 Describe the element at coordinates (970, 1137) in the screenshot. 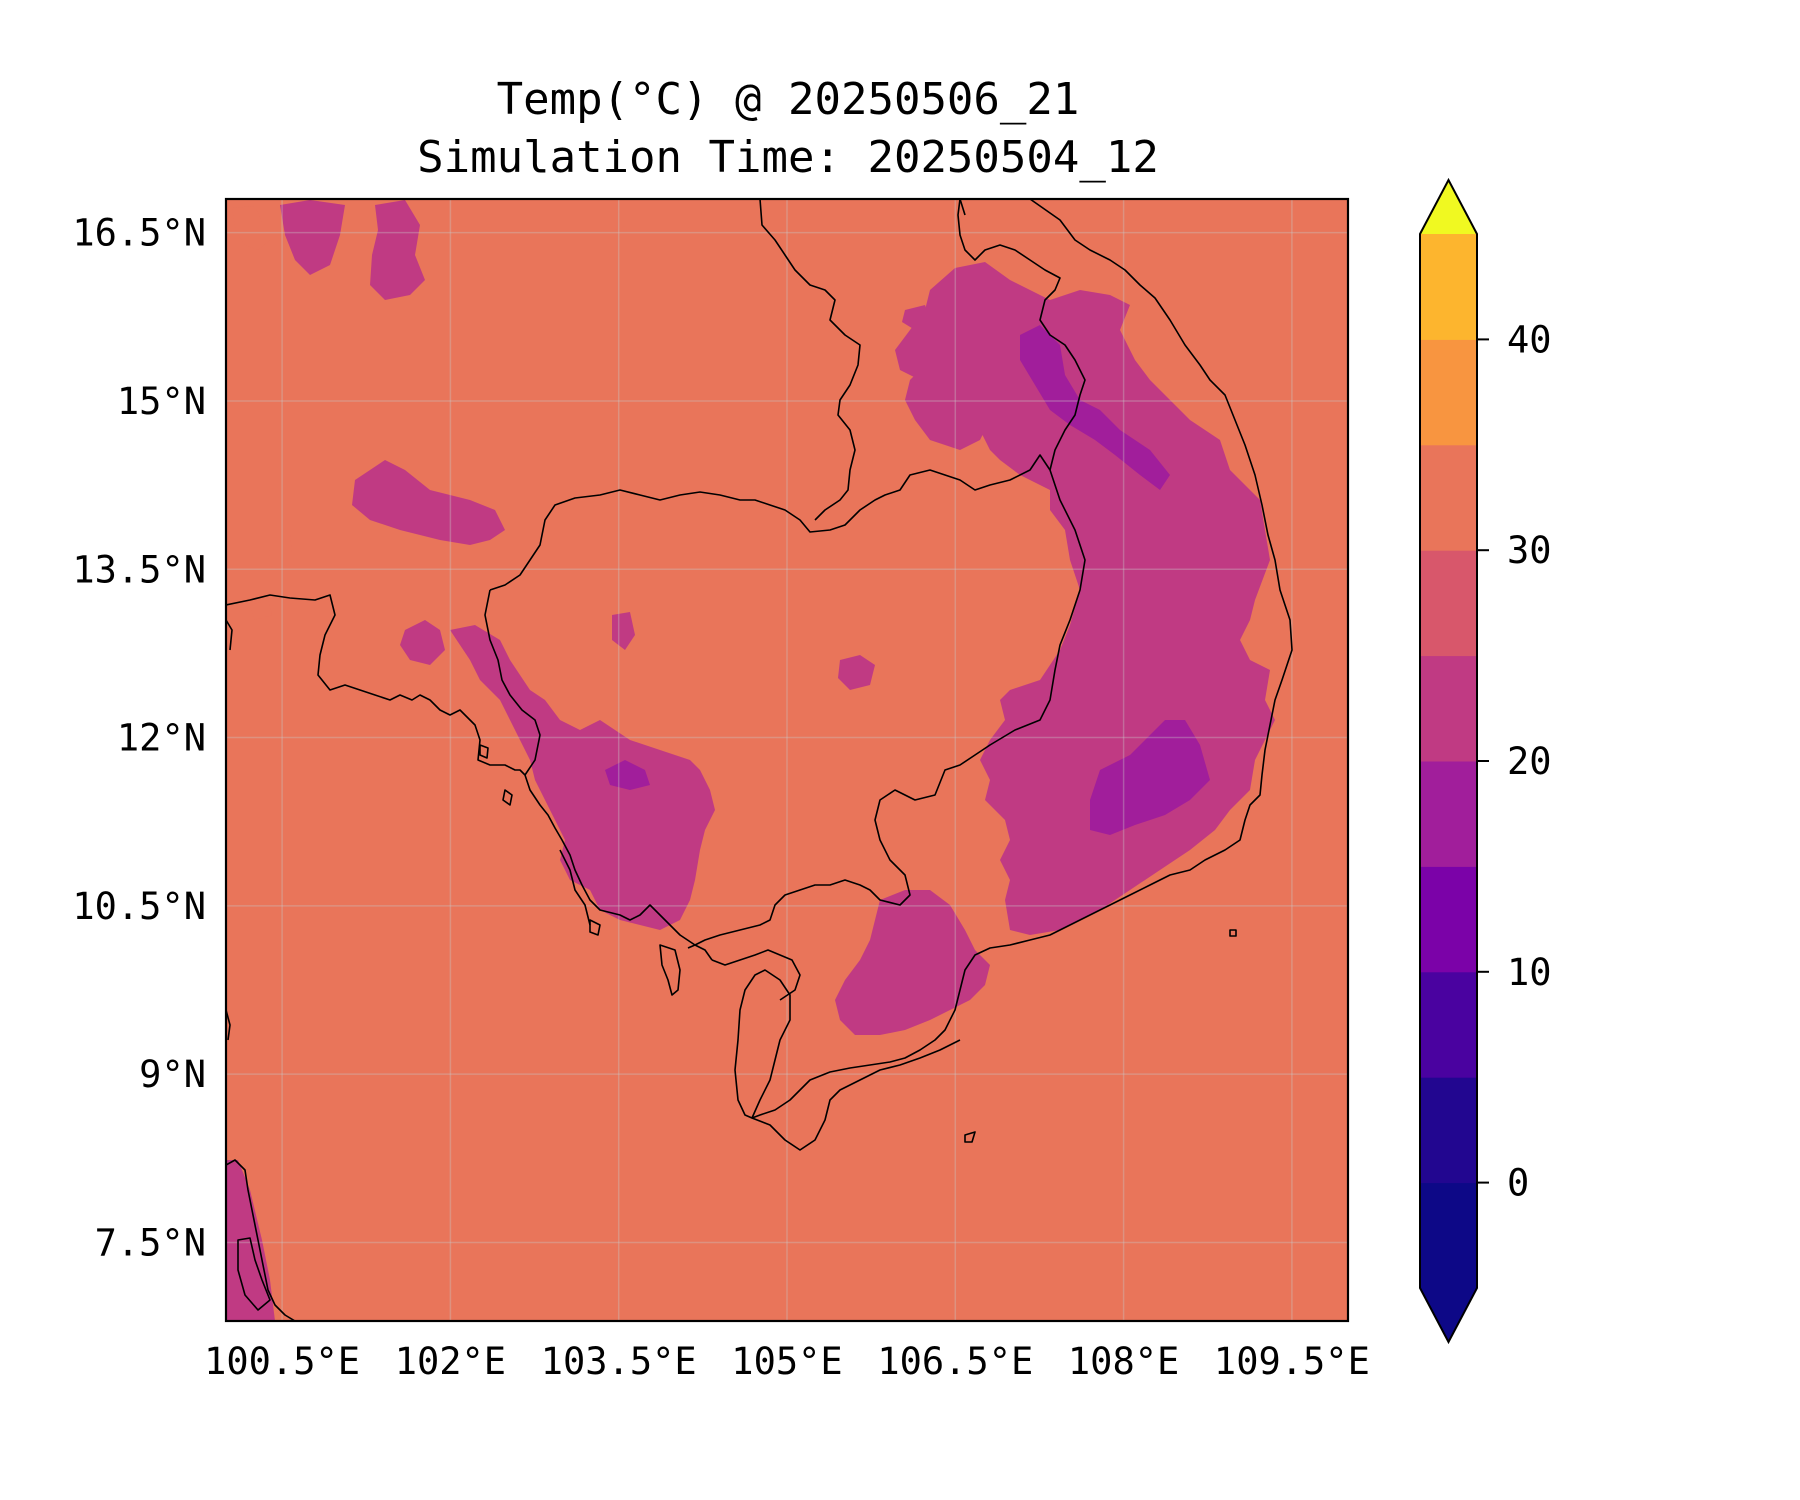

I see `island-con-dao` at that location.